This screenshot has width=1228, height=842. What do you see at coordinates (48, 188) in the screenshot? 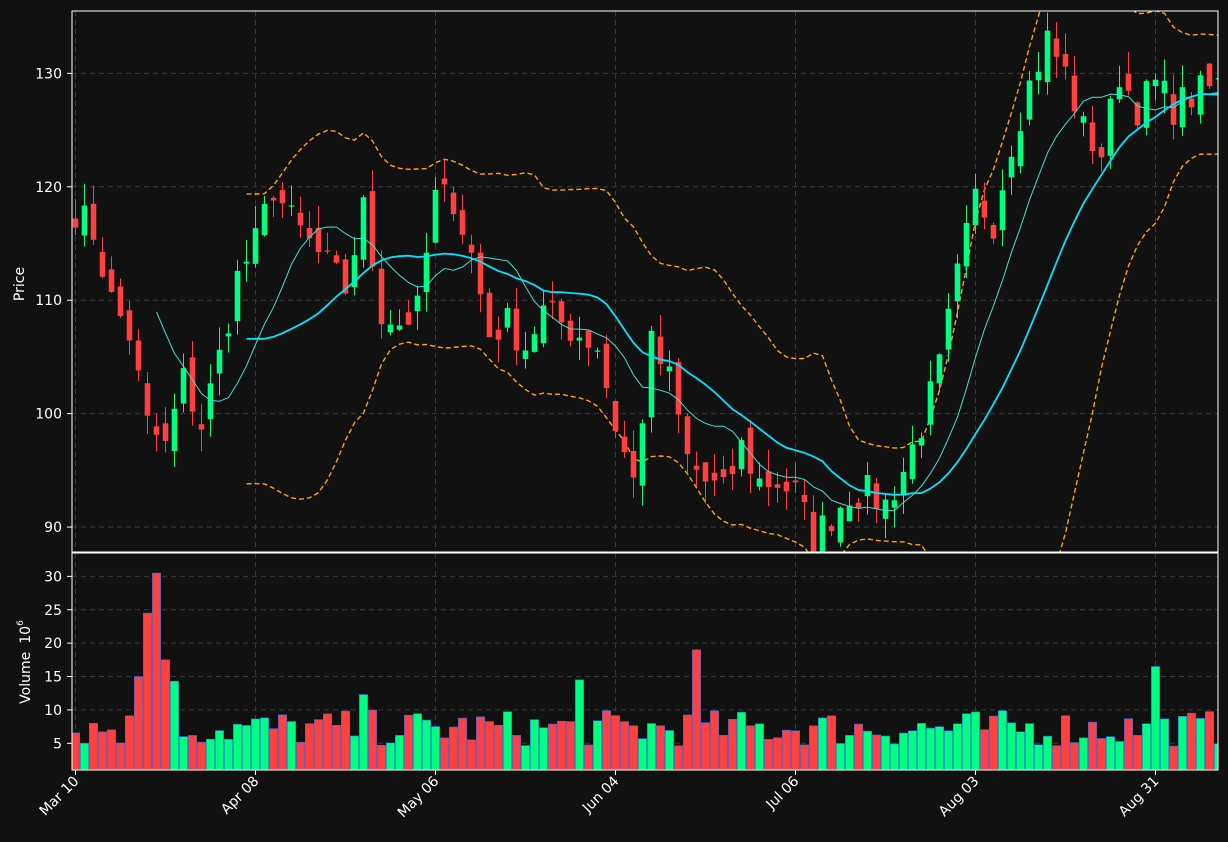
I see `price-tick-label: 120` at bounding box center [48, 188].